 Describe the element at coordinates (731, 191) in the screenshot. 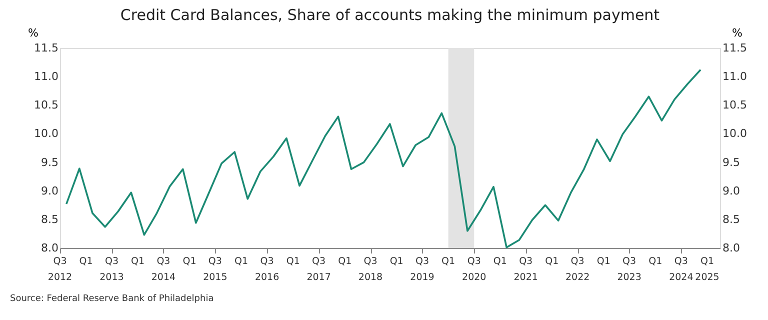

I see `y2-tick-label: 9.0` at that location.